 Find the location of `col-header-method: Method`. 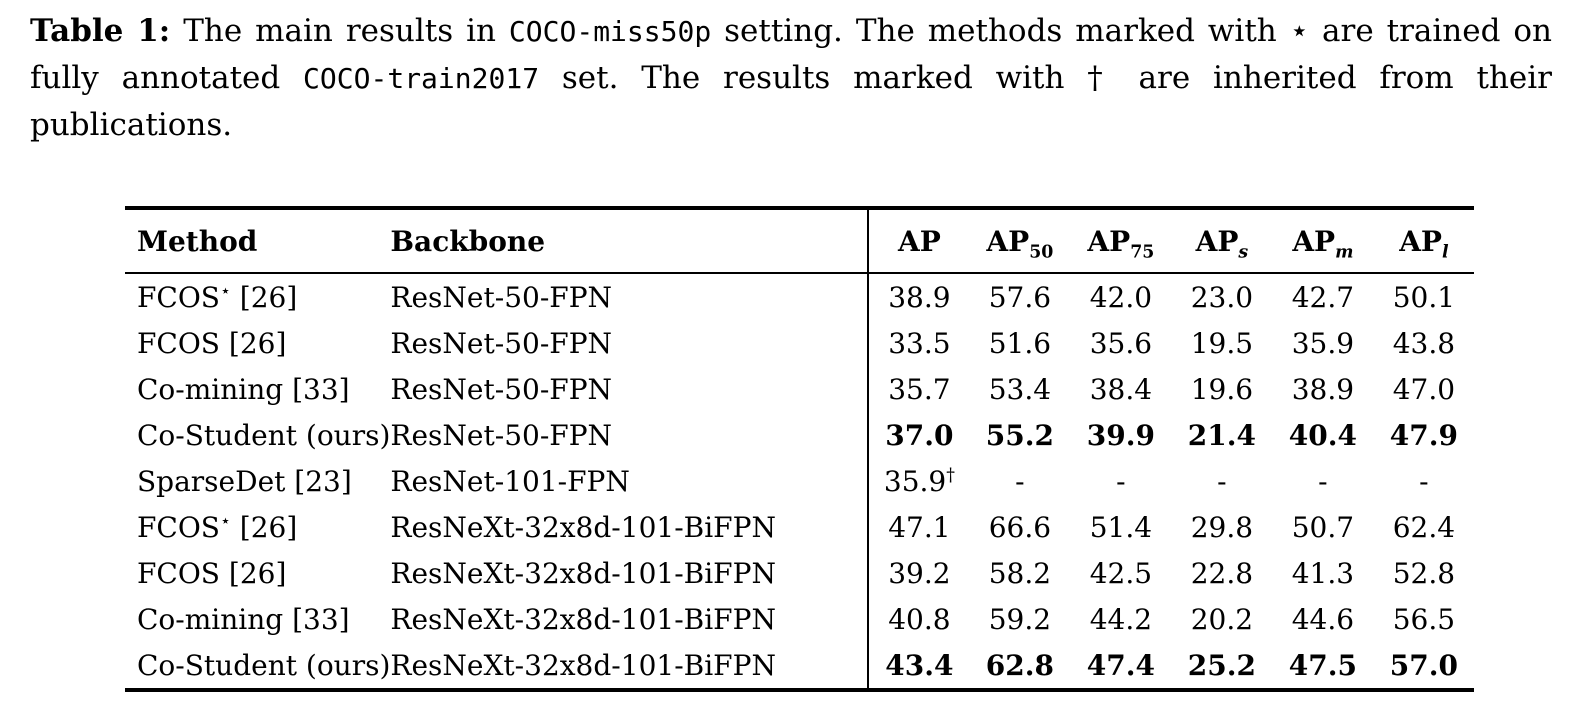

col-header-method: Method is located at coordinates (258, 241).